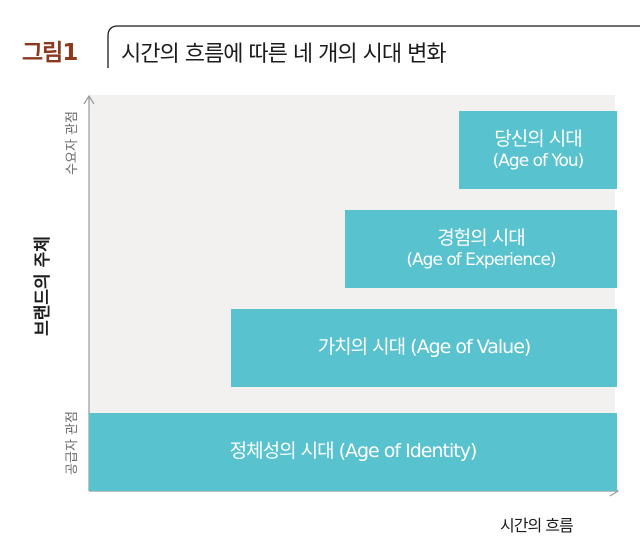  I want to click on y-axis-title: 브랜드의 주체, so click(43, 286).